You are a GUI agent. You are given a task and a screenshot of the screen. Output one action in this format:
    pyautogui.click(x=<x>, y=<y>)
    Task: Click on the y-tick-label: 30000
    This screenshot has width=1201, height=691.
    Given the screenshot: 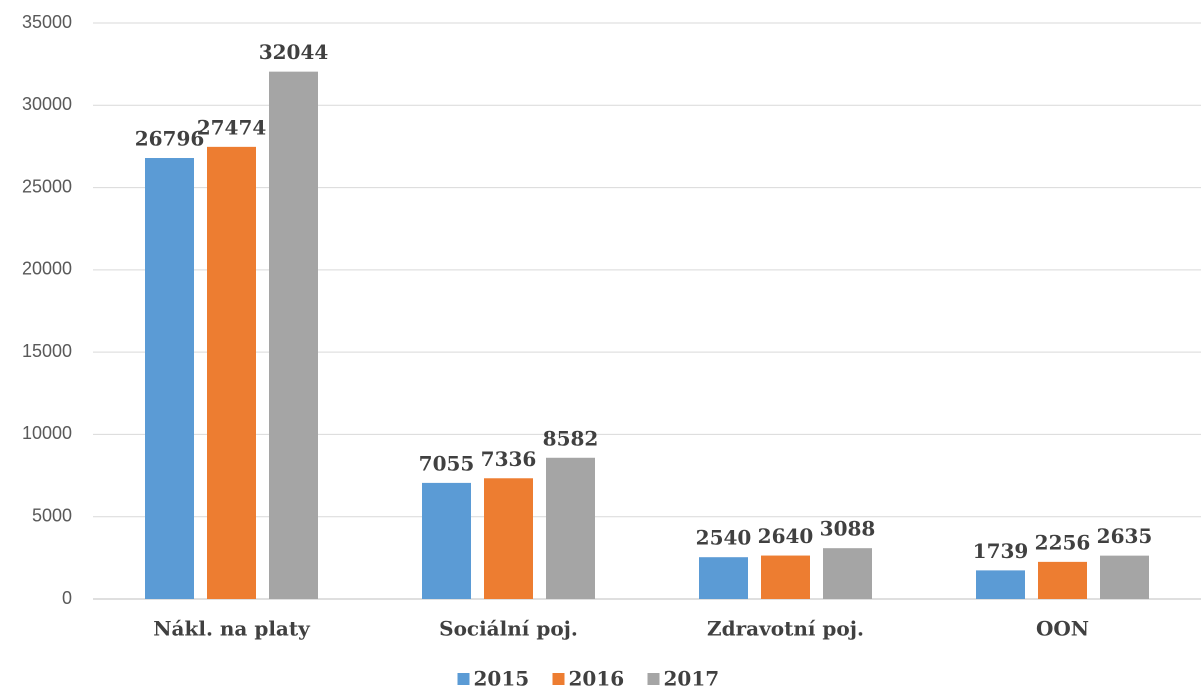 What is the action you would take?
    pyautogui.click(x=47, y=104)
    